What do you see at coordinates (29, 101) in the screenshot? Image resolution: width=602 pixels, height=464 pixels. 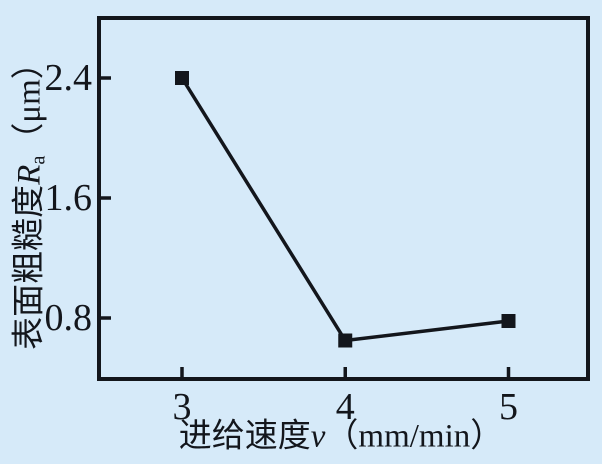 I see `y-axis-unit: （μm）` at bounding box center [29, 101].